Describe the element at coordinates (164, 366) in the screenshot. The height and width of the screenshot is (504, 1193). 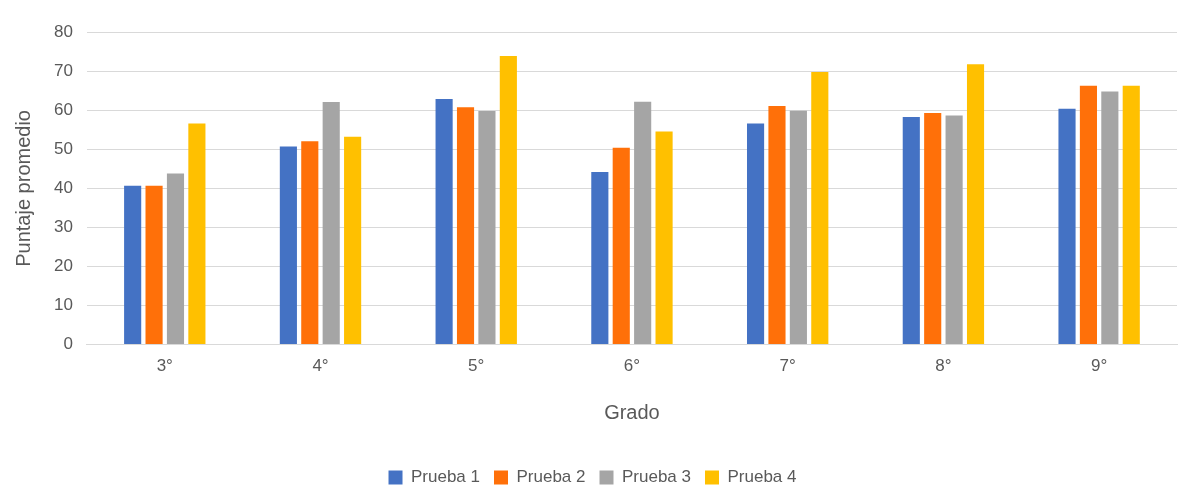
I see `x-tick-label: 3°` at that location.